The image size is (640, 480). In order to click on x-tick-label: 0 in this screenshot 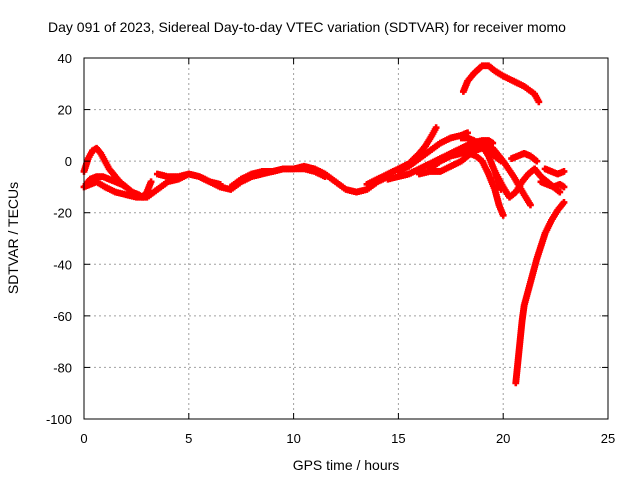, I will do `click(83, 438)`.